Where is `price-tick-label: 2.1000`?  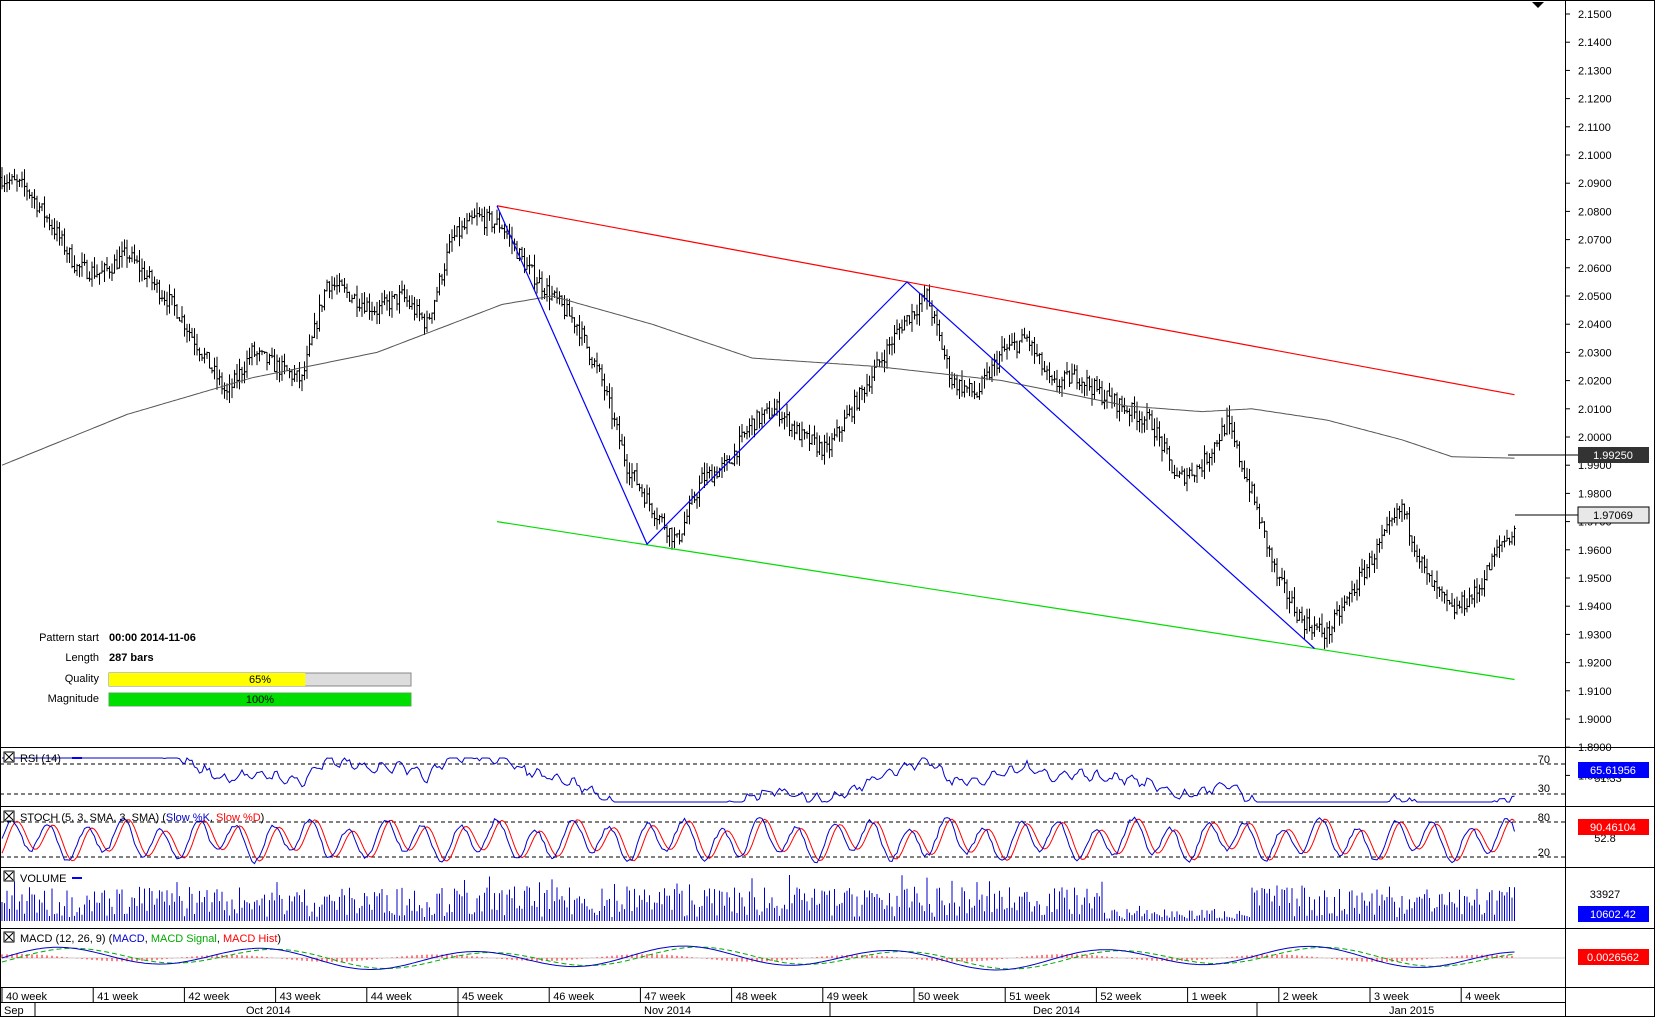 price-tick-label: 2.1000 is located at coordinates (1595, 156).